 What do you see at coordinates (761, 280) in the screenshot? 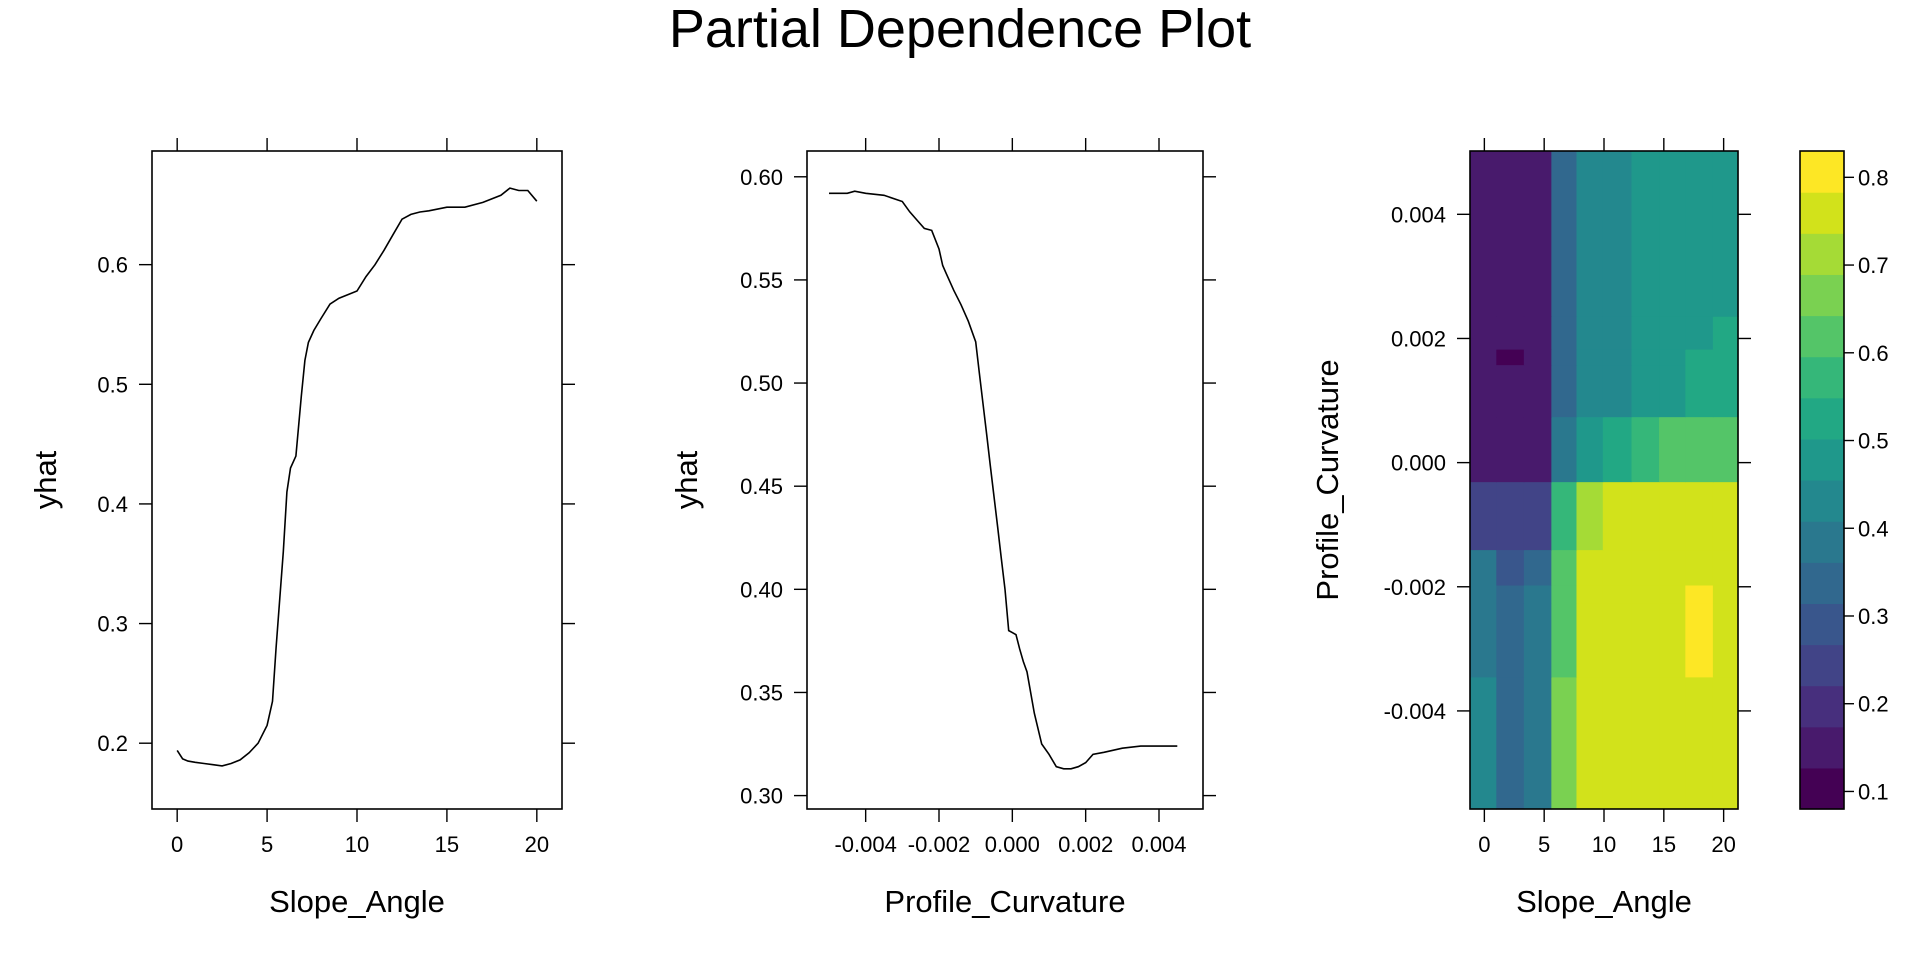
I see `y-tick-label: 0.55` at bounding box center [761, 280].